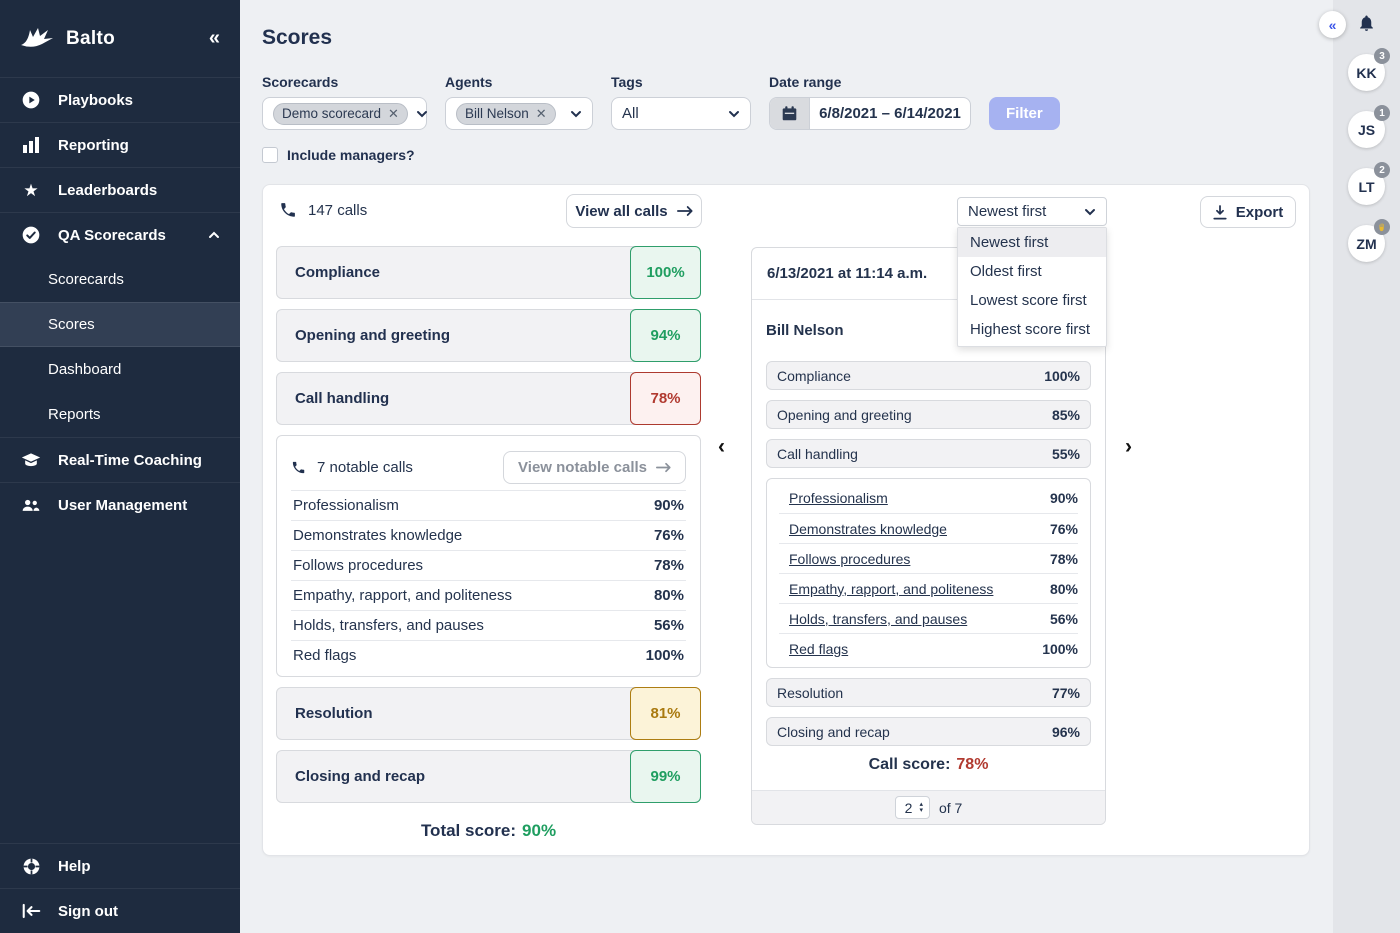 The image size is (1400, 933). What do you see at coordinates (31, 866) in the screenshot?
I see `life-ring-icon` at bounding box center [31, 866].